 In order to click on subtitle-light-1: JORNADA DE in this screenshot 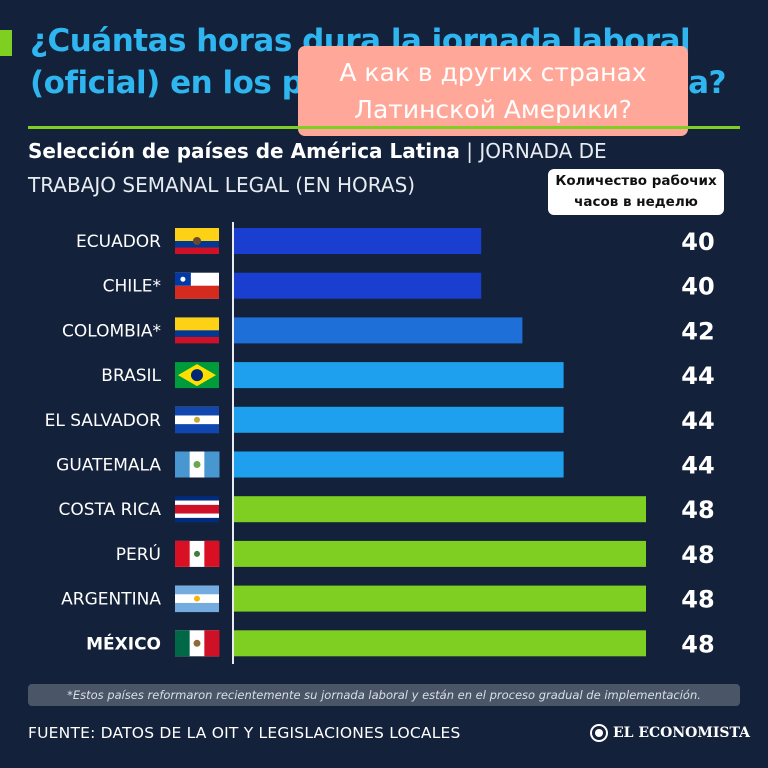, I will do `click(543, 151)`.